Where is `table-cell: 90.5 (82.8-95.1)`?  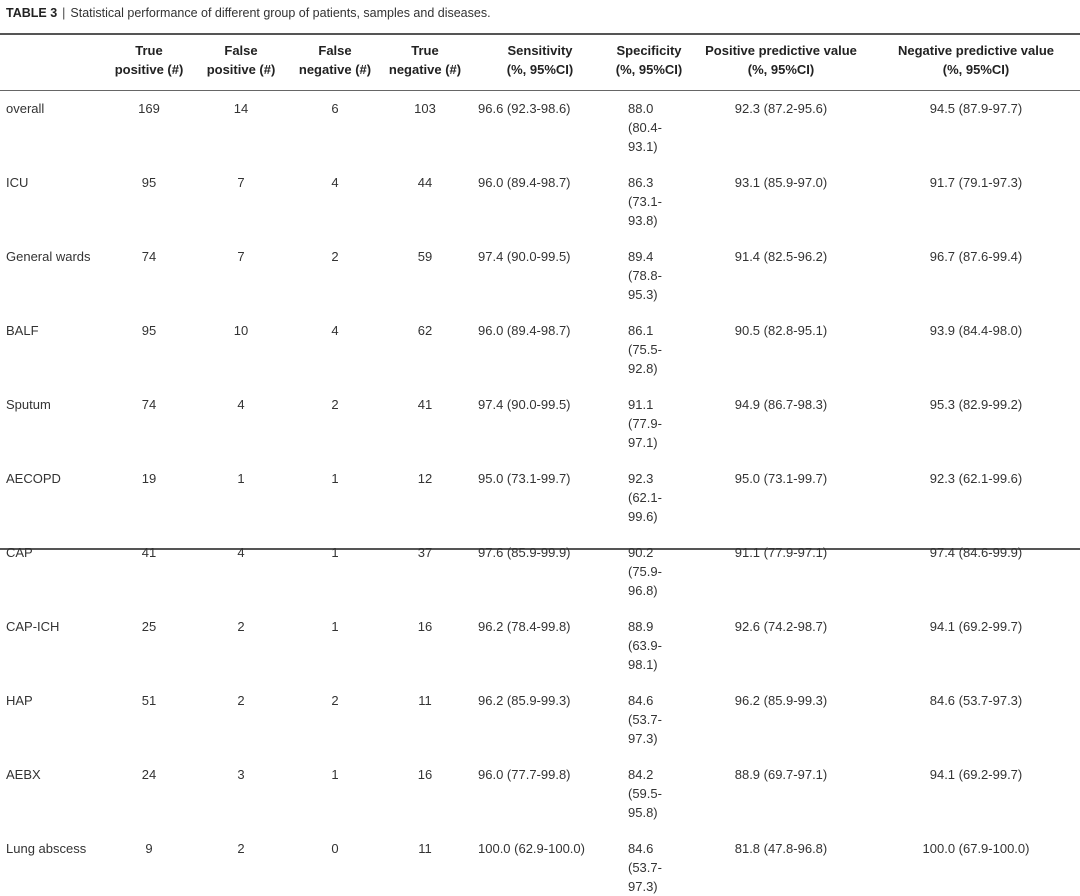
table-cell: 90.5 (82.8-95.1) is located at coordinates (781, 330).